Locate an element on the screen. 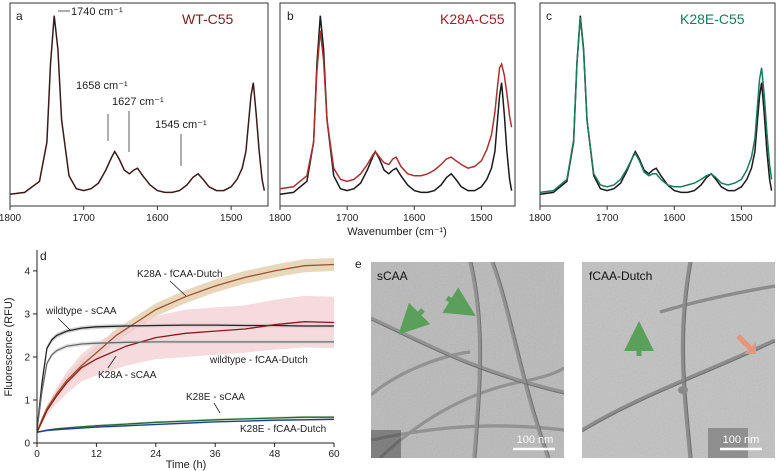  annotation-1545: 1545 cm⁻¹ is located at coordinates (181, 125).